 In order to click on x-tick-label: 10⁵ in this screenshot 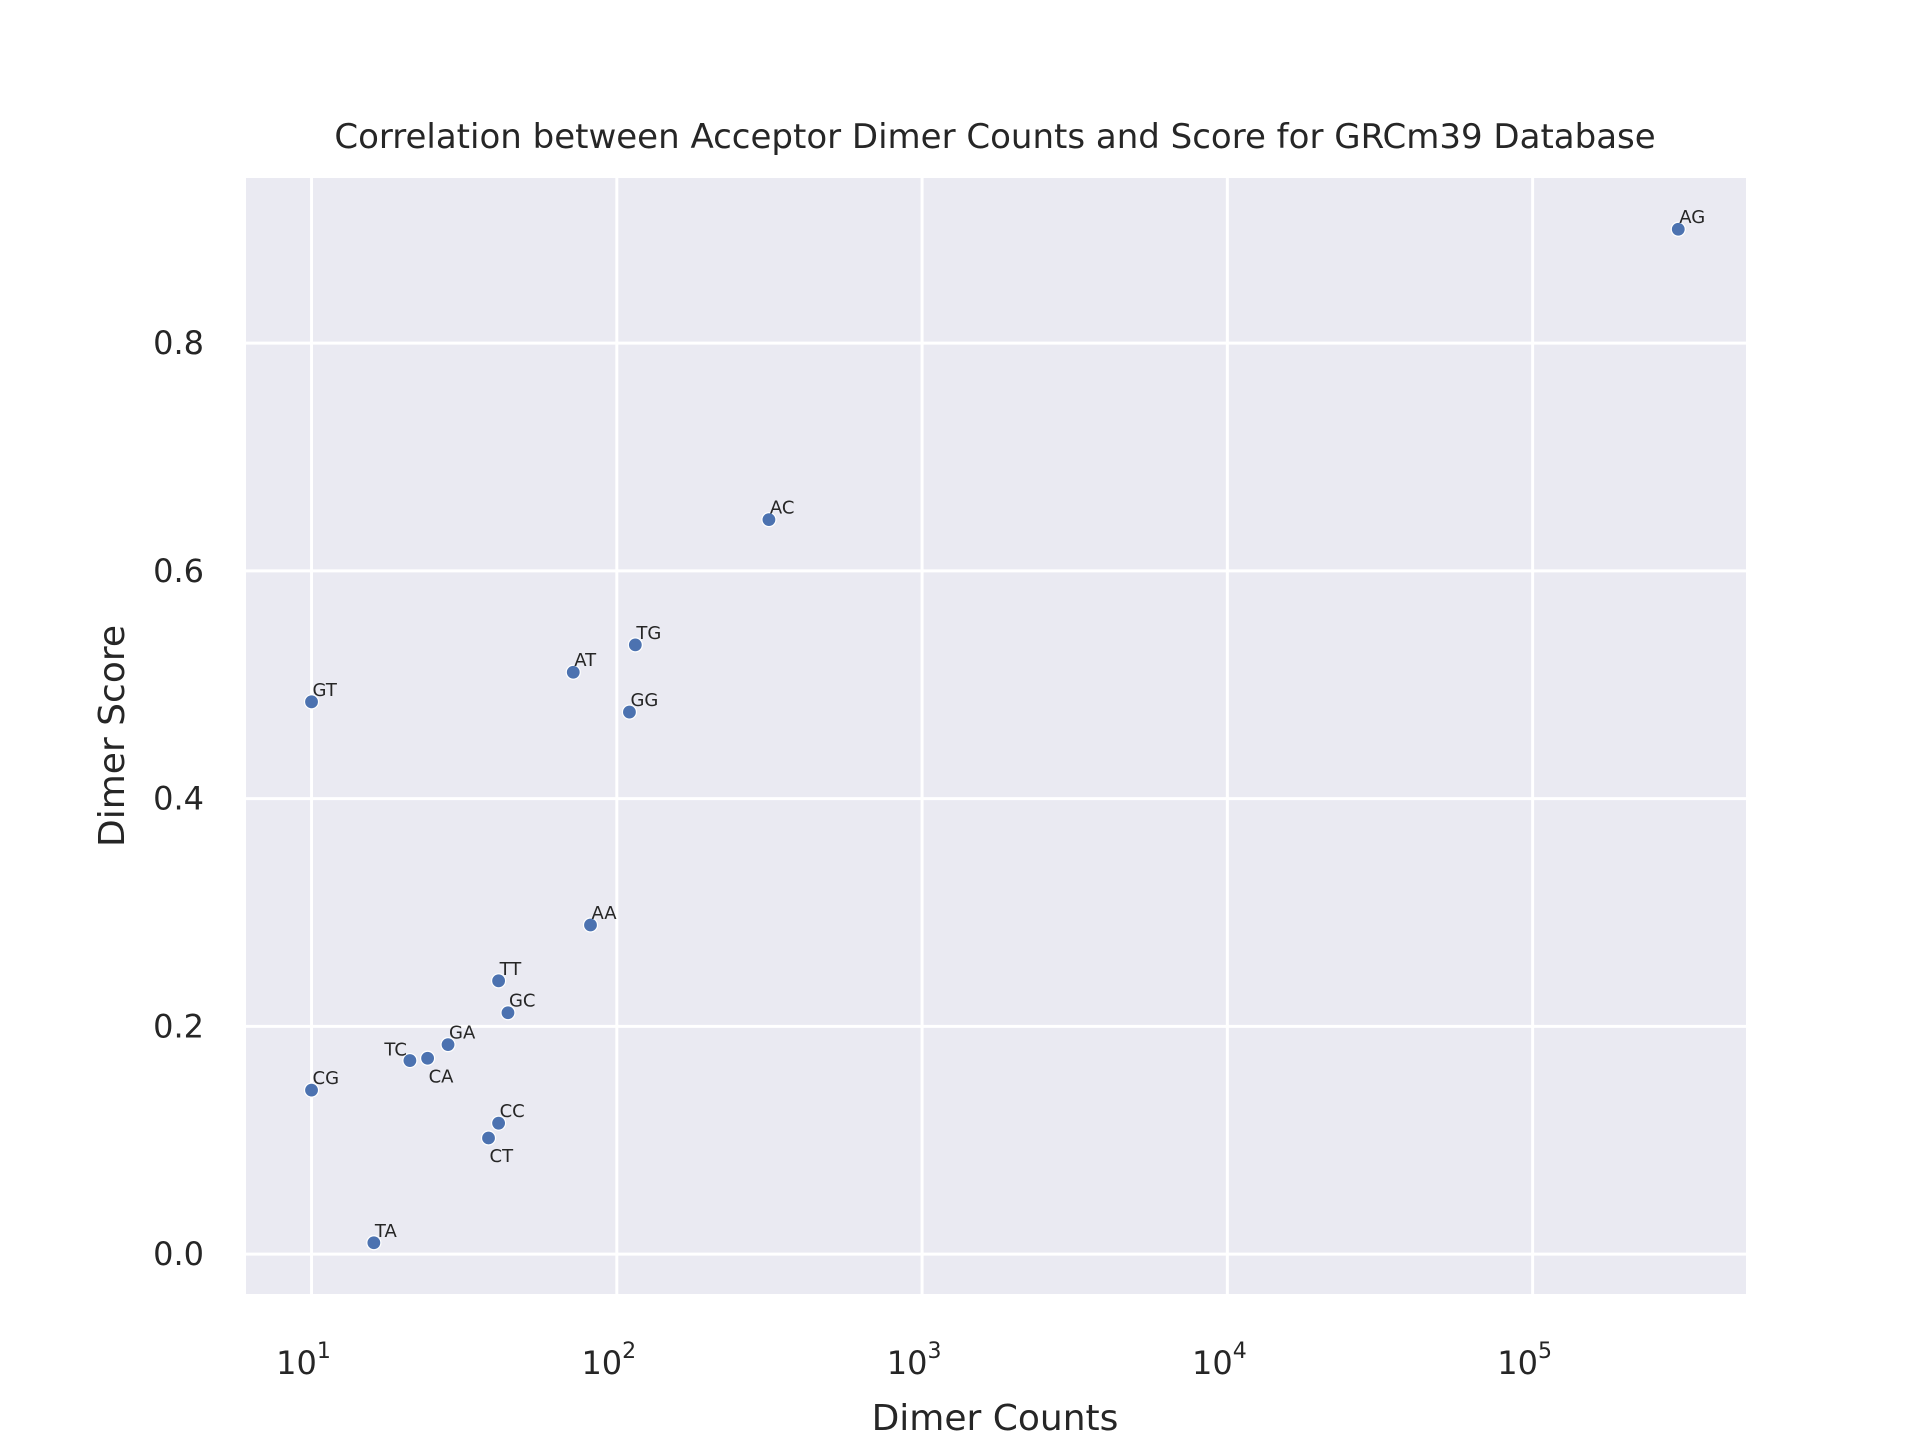, I will do `click(1524, 1360)`.